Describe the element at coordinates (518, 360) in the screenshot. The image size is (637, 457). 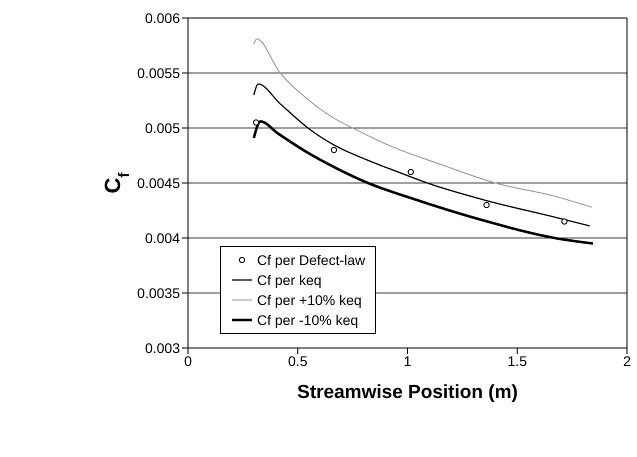
I see `x-tick-label: 1.5` at that location.